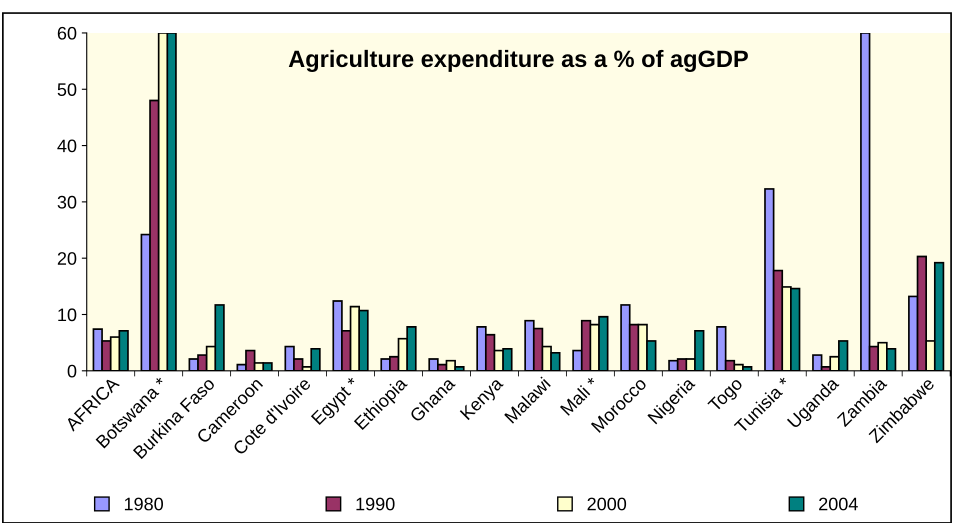  I want to click on y-tick-label: 60, so click(67, 33).